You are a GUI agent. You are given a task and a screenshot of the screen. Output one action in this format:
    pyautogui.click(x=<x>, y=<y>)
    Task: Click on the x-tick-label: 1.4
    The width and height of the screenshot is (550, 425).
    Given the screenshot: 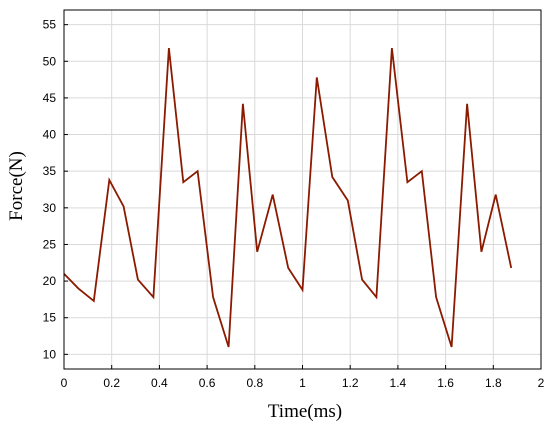 What is the action you would take?
    pyautogui.click(x=398, y=383)
    